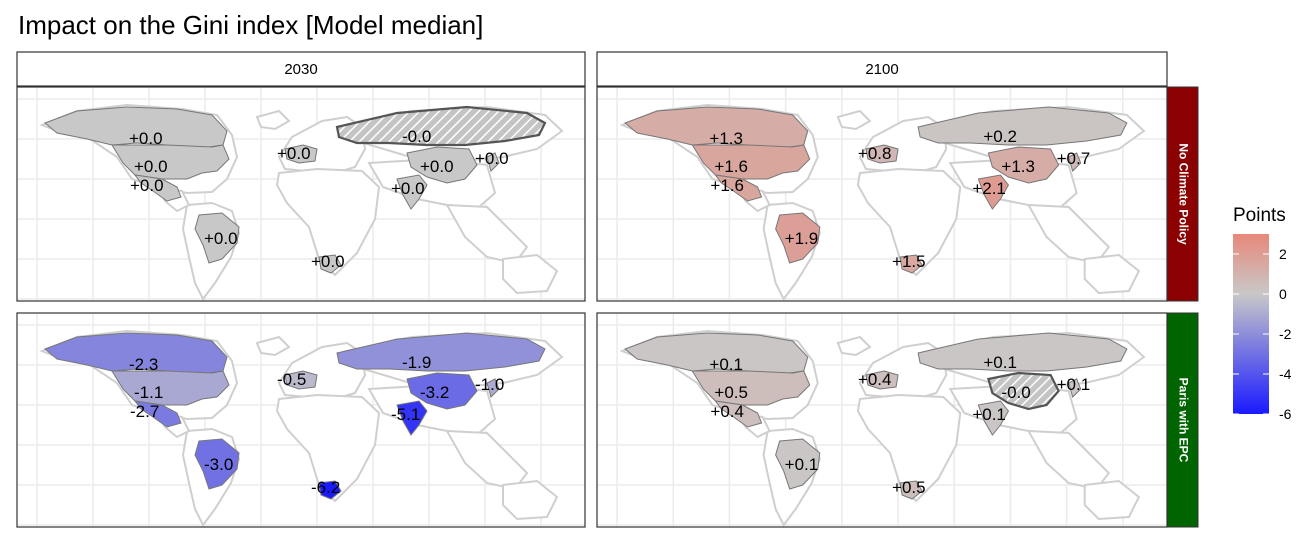  What do you see at coordinates (1285, 374) in the screenshot?
I see `legend-tick-label: -4` at bounding box center [1285, 374].